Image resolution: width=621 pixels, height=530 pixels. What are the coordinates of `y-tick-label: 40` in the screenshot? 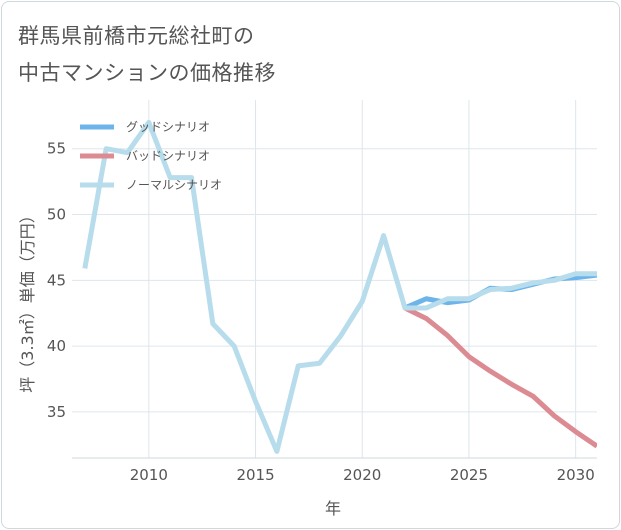 It's located at (56, 346).